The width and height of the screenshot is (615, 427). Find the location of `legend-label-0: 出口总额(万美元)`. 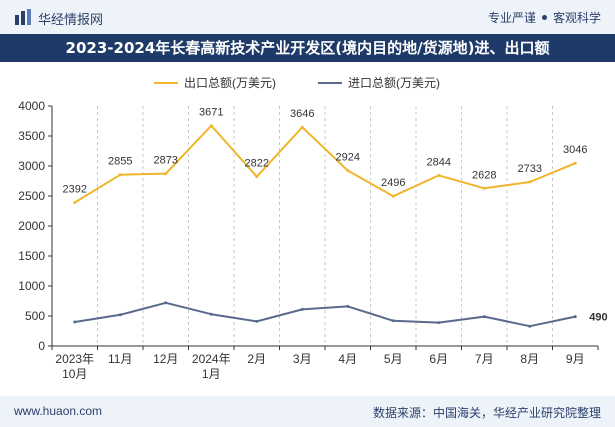

legend-label-0: 出口总额(万美元) is located at coordinates (230, 83).